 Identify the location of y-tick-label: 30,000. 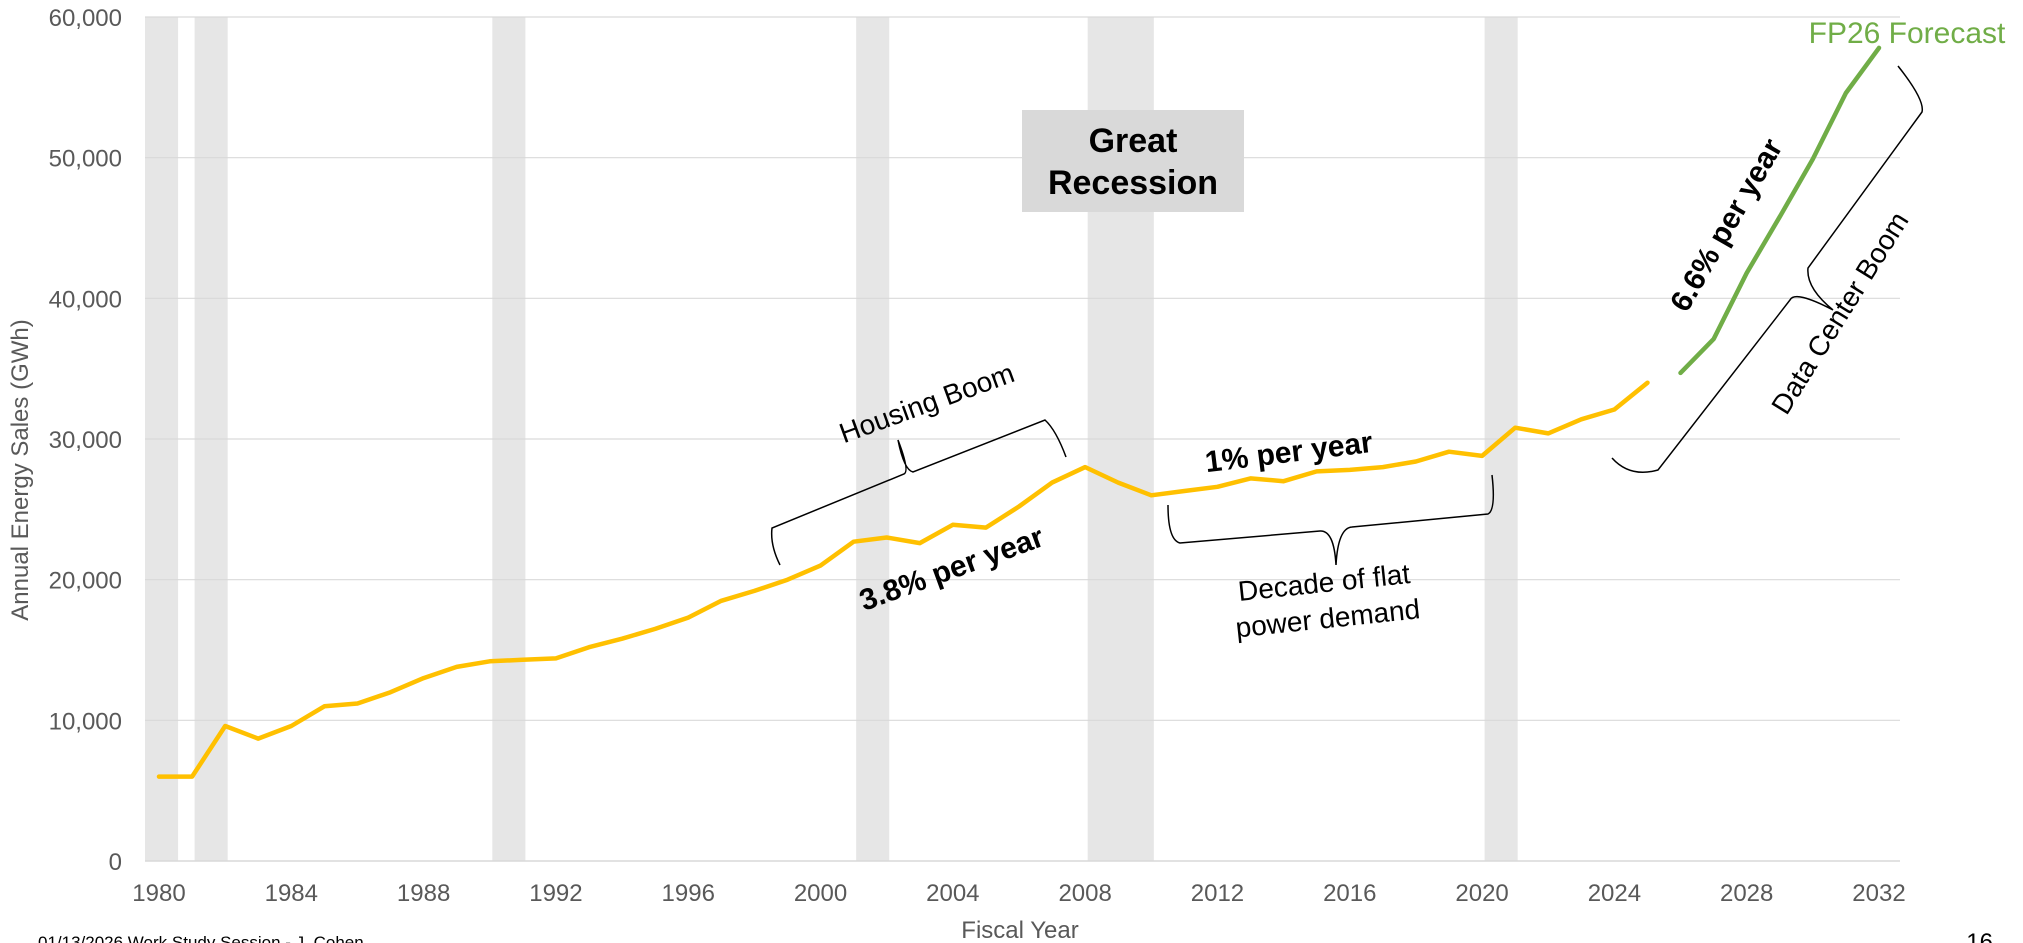
(85, 440).